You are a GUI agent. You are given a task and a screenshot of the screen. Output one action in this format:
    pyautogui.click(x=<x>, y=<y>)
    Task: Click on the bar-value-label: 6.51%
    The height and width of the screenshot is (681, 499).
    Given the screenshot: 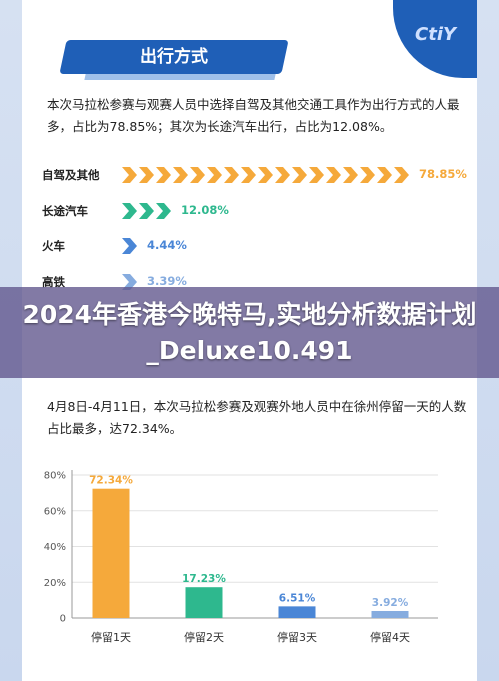 What is the action you would take?
    pyautogui.click(x=297, y=598)
    